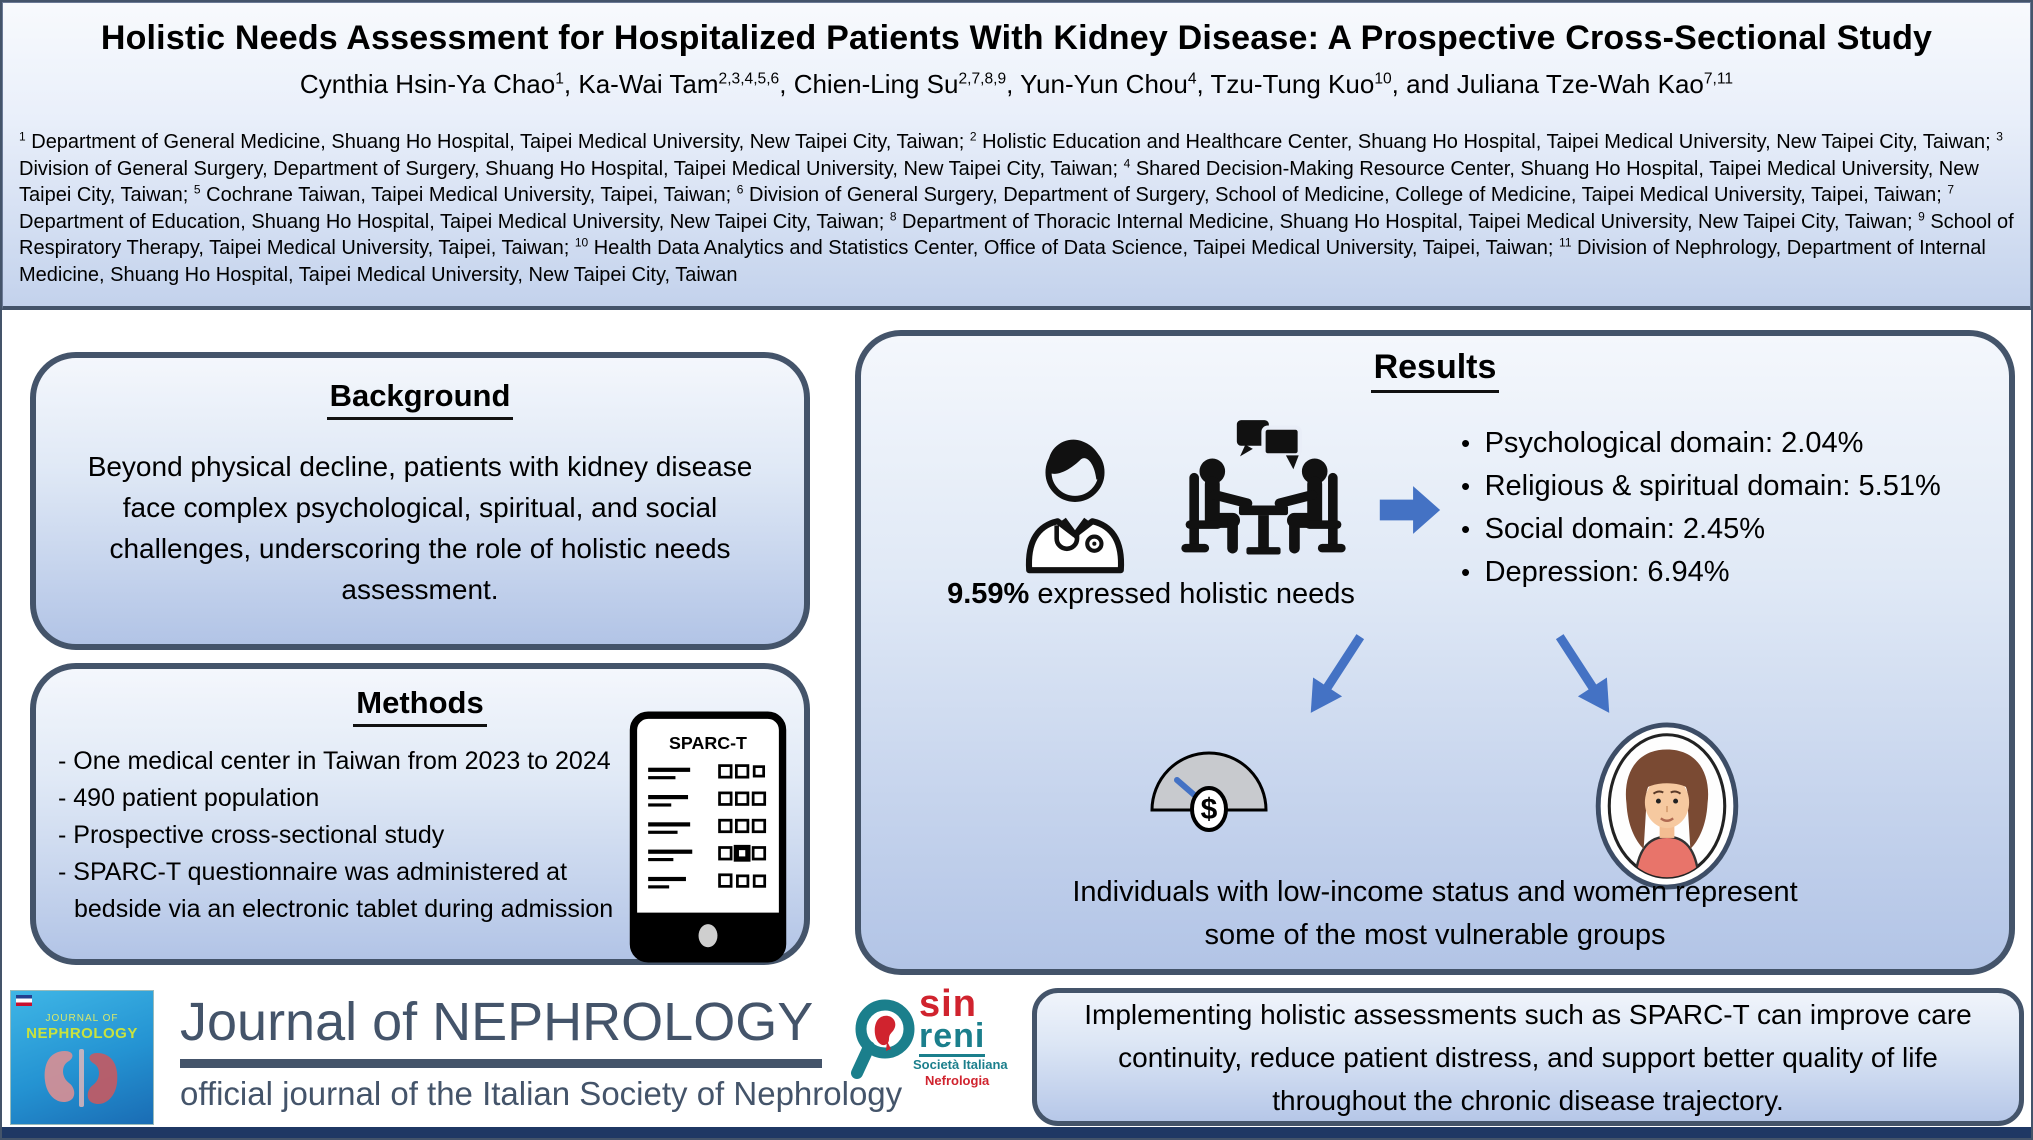 The height and width of the screenshot is (1140, 2033). I want to click on stat-text: expressed holistic needs, so click(1192, 594).